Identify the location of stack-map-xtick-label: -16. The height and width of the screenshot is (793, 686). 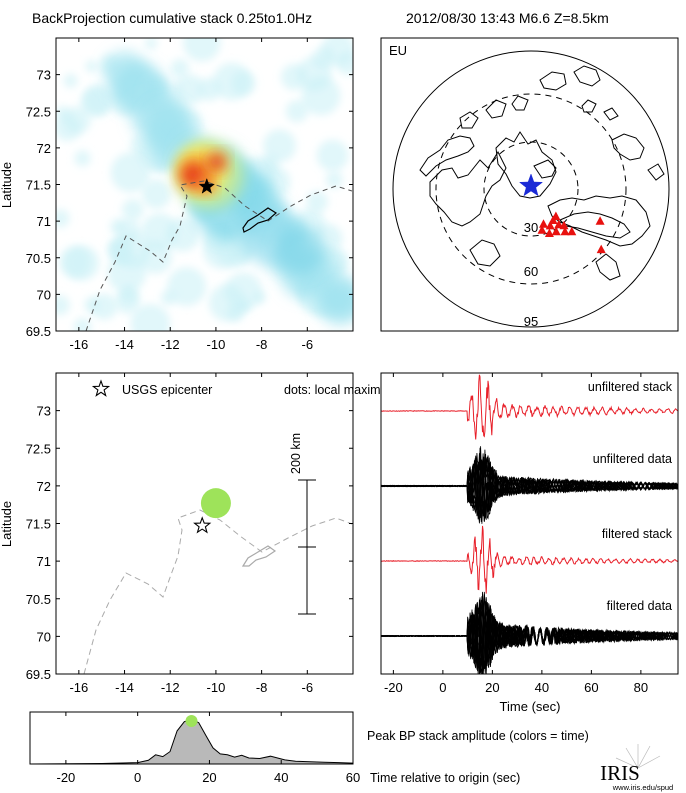
(78, 344).